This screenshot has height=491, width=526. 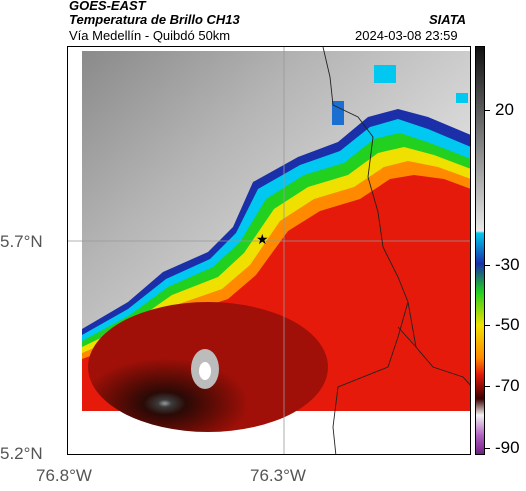 I want to click on datetime-label: 2024-03-08 23:59, so click(x=406, y=35).